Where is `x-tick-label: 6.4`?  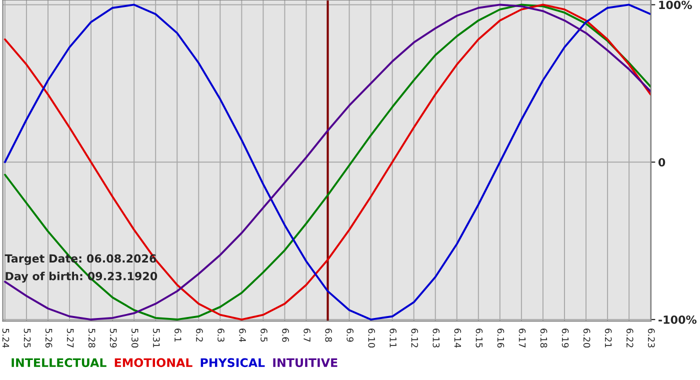
x-tick-label: 6.4 is located at coordinates (242, 335).